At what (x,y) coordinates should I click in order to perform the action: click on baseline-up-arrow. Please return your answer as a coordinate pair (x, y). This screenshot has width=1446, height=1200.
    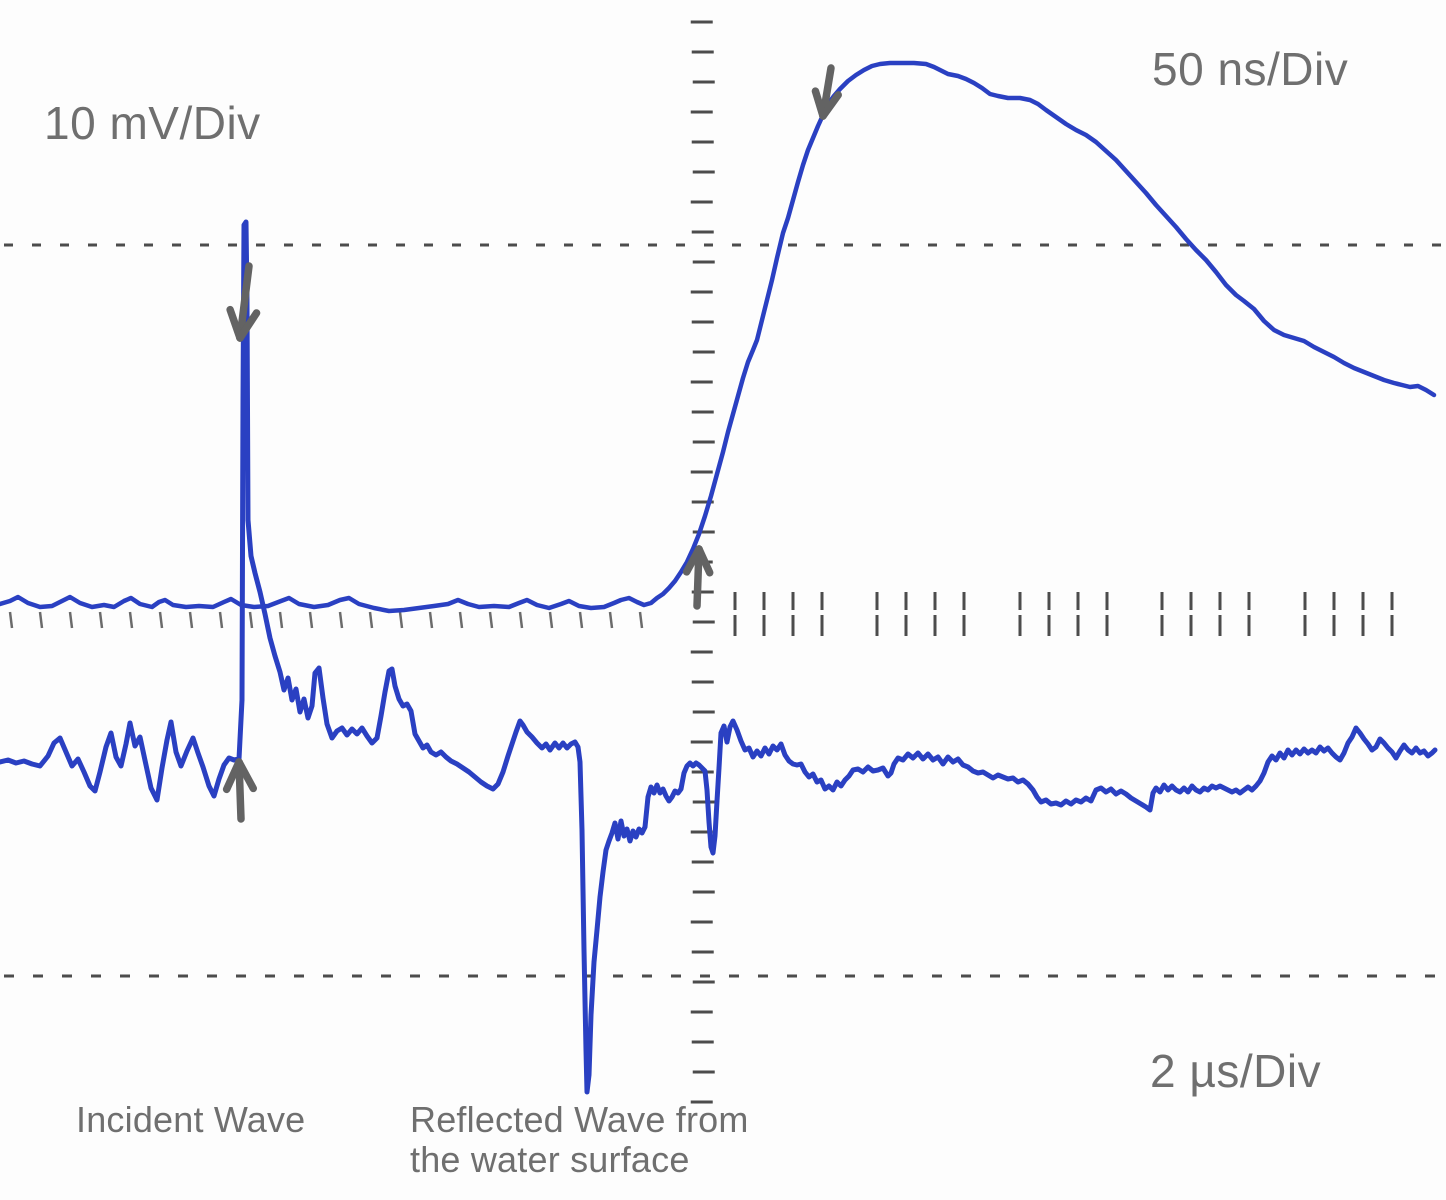
    Looking at the image, I should click on (240, 790).